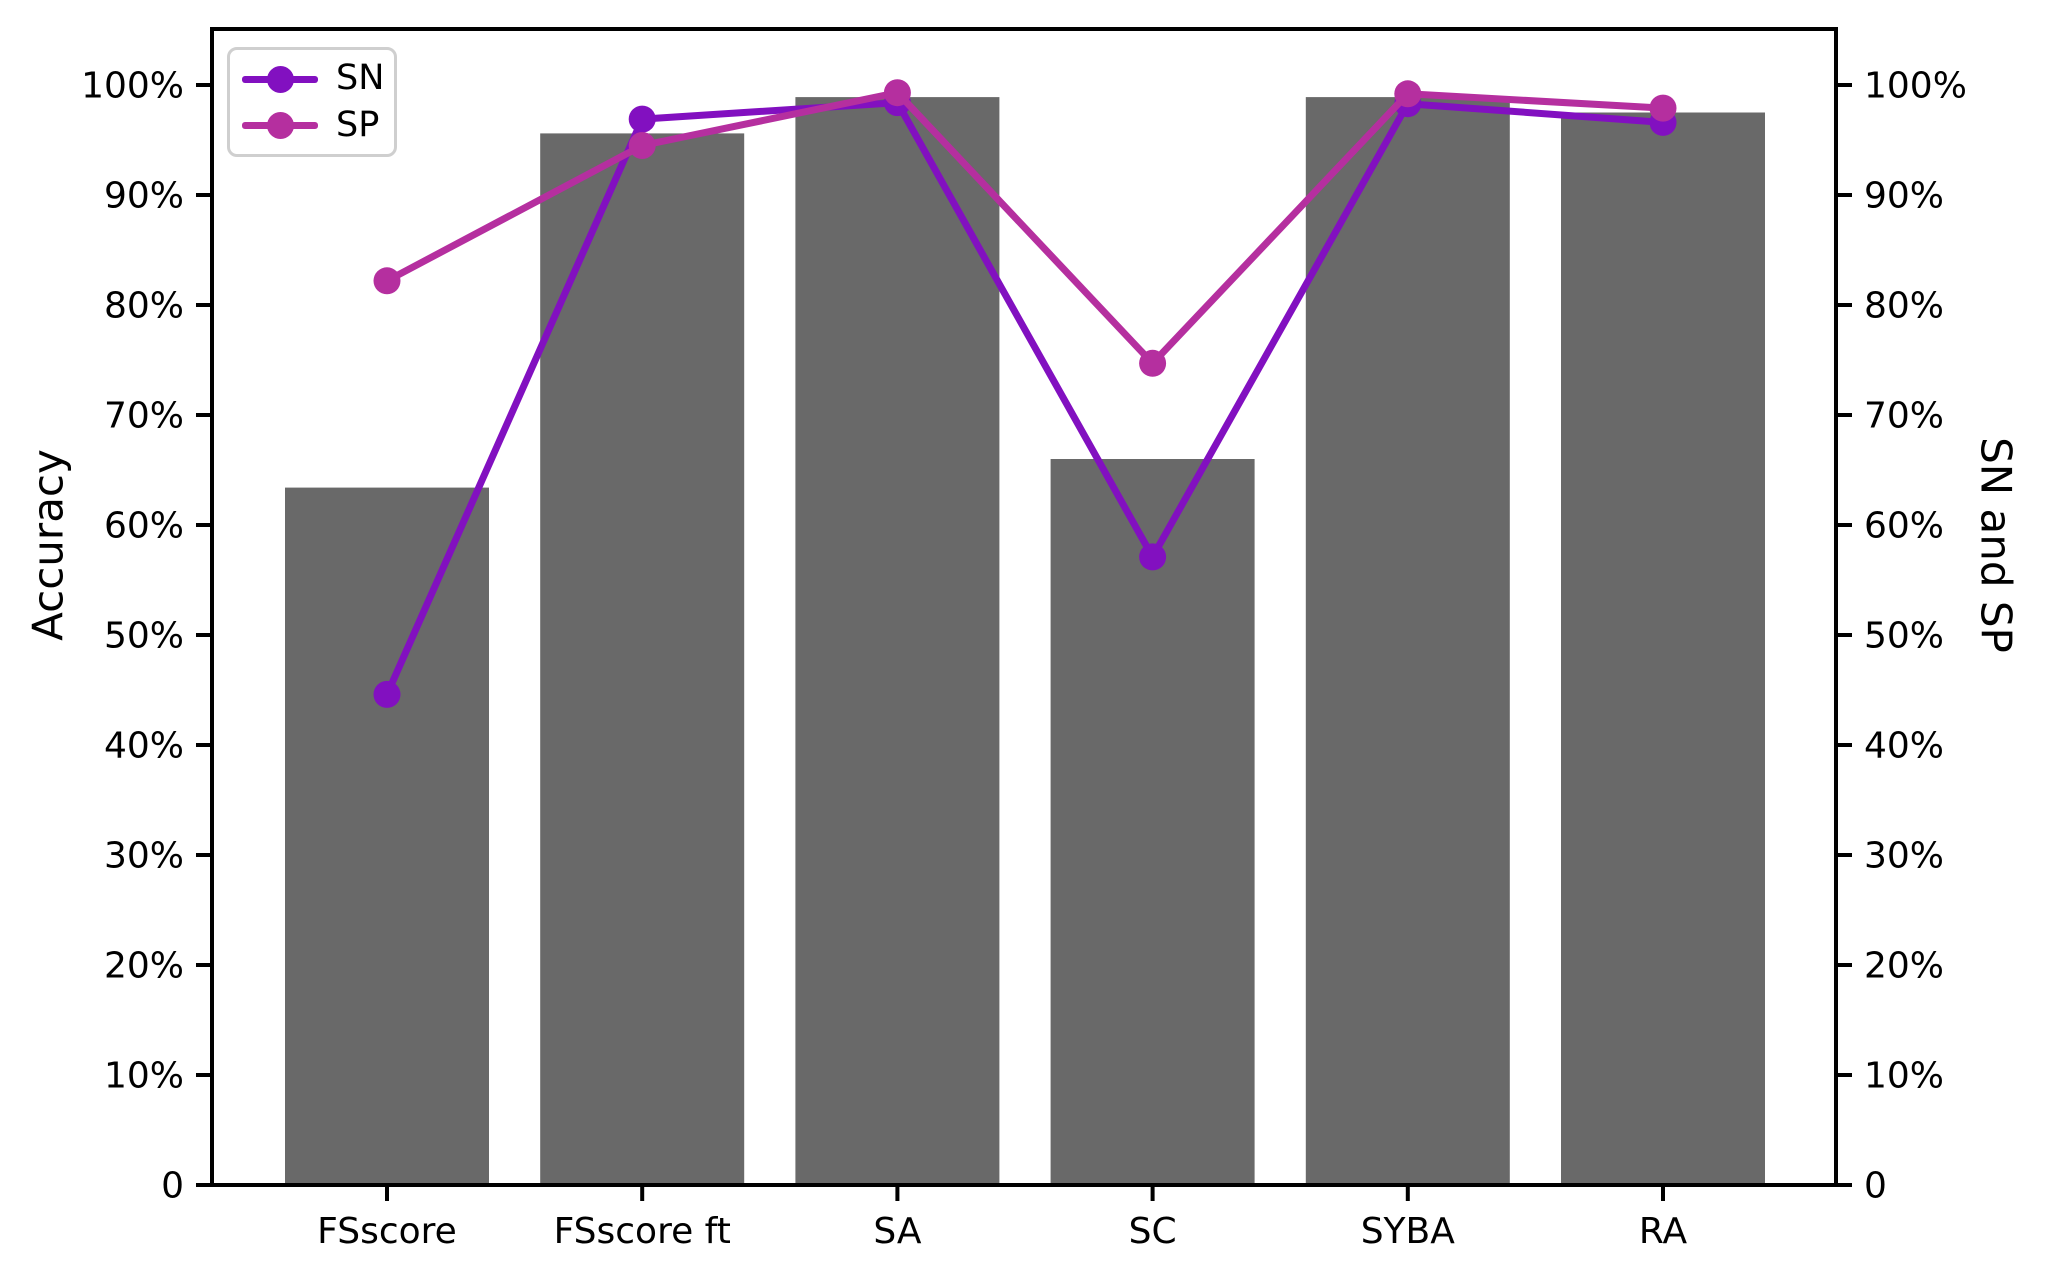 The image size is (2050, 1277). I want to click on legend-entry-sp: SP, so click(318, 124).